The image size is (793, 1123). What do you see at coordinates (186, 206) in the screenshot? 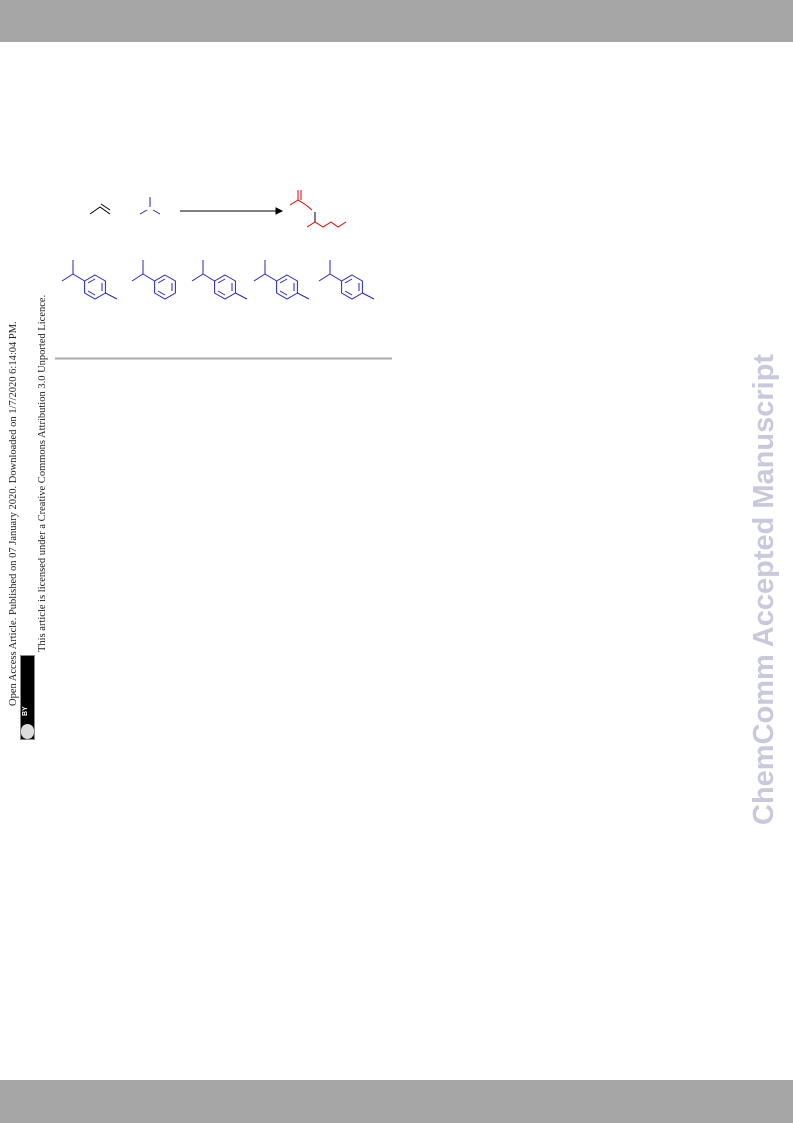
I see `reactants` at bounding box center [186, 206].